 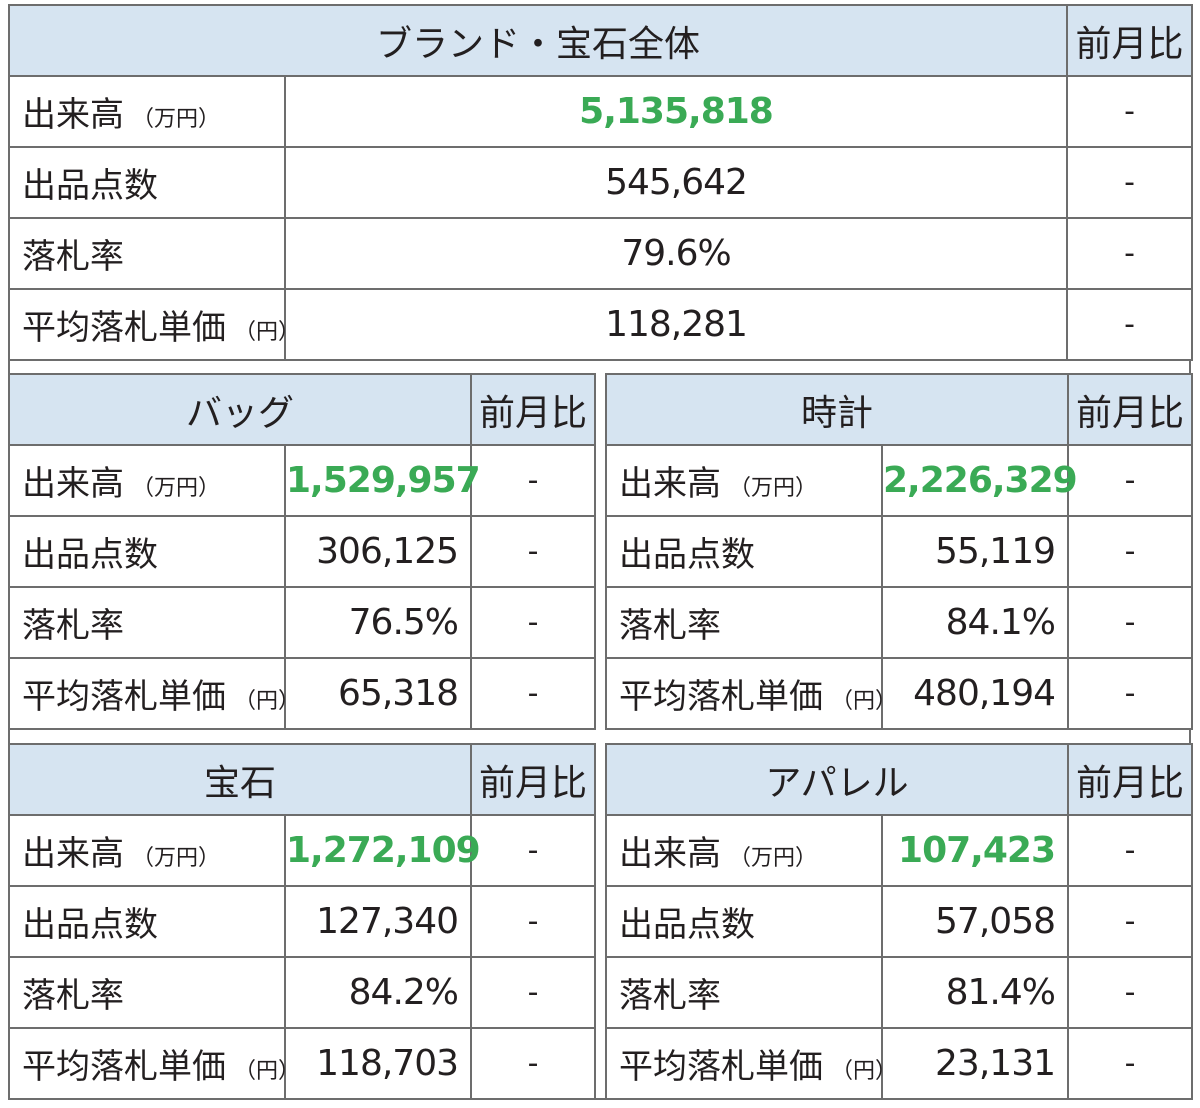 I want to click on row-value: 2,226,329, so click(x=979, y=480).